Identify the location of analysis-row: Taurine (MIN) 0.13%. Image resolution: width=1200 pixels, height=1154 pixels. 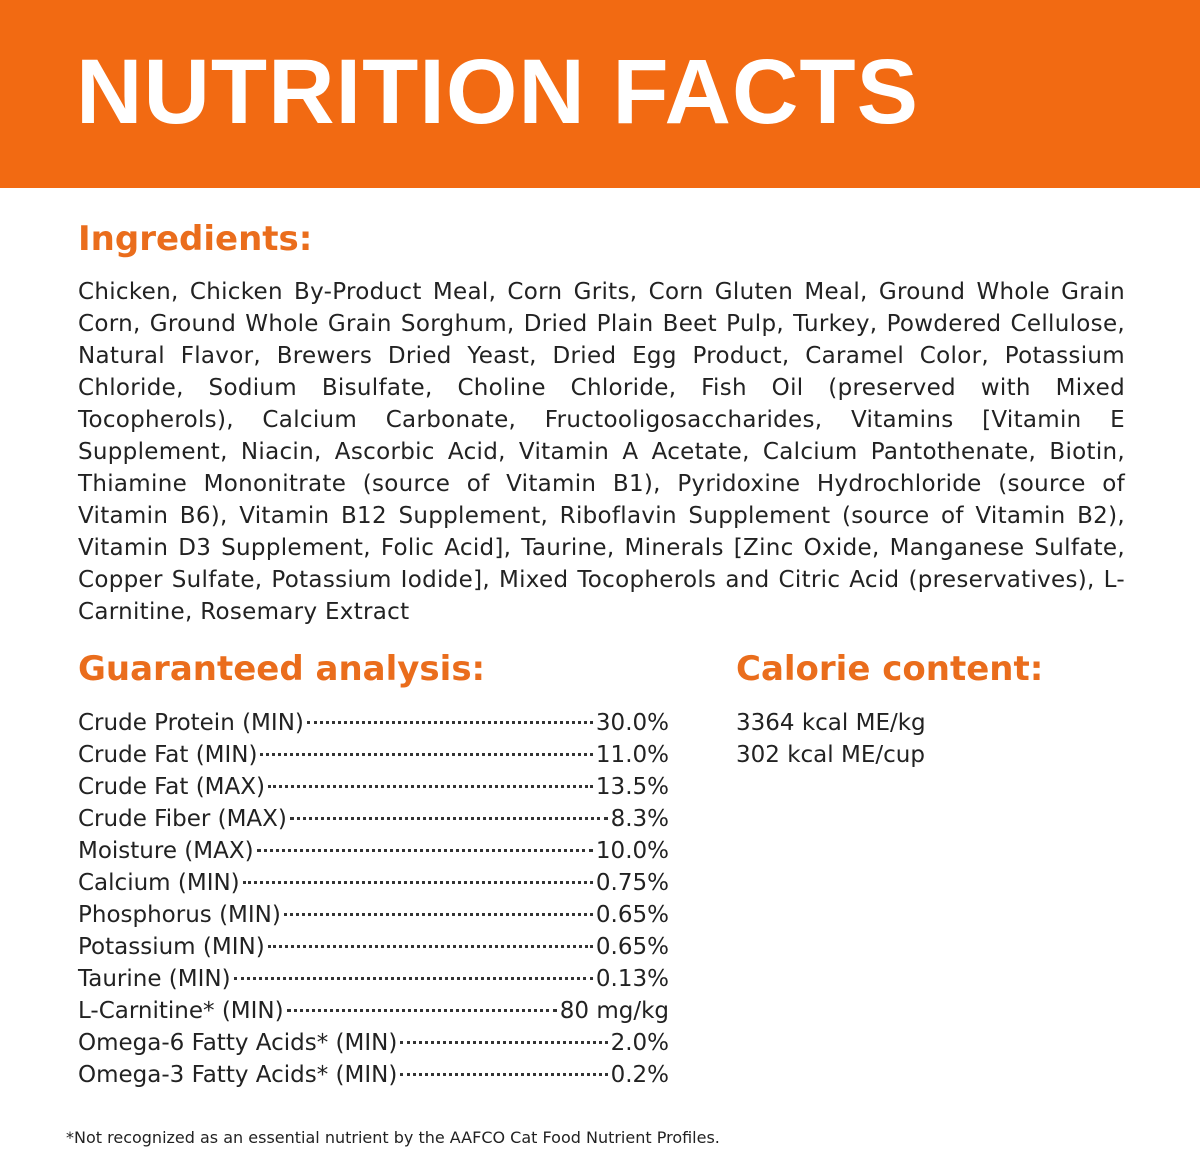
(373, 979).